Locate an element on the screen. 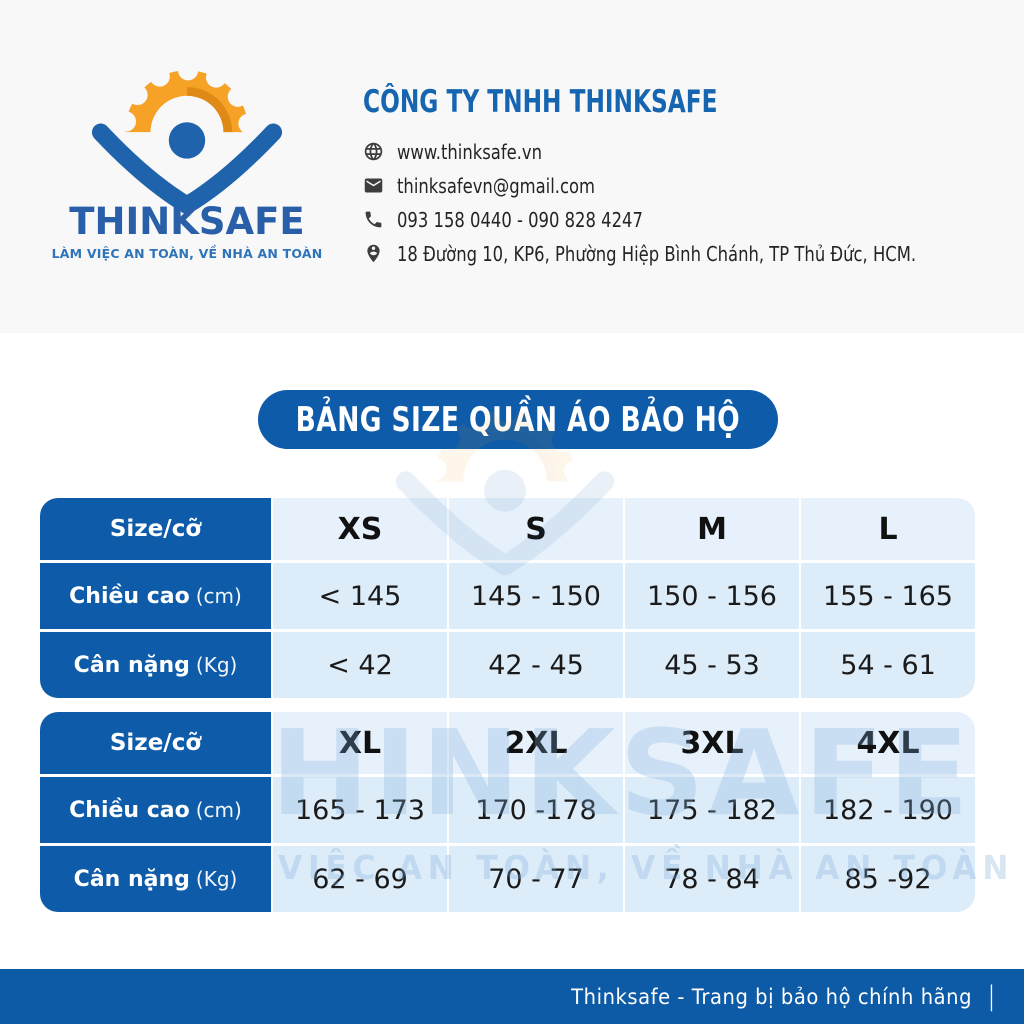  email-row: thinksafevn@gmail.com is located at coordinates (683, 185).